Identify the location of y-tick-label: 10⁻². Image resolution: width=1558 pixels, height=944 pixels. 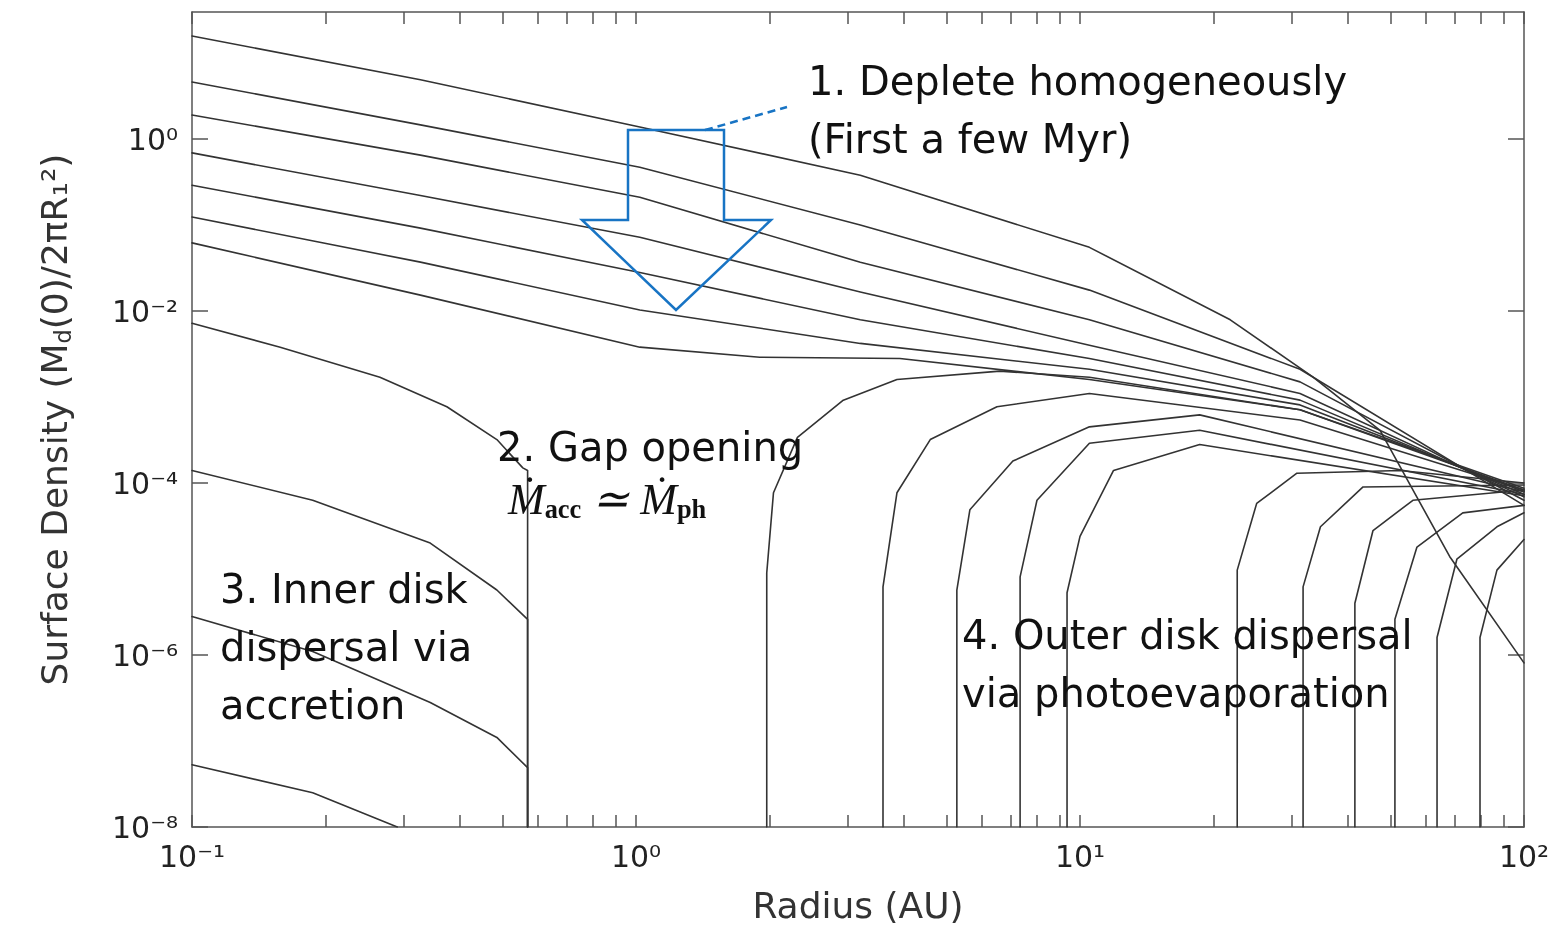
(144, 311).